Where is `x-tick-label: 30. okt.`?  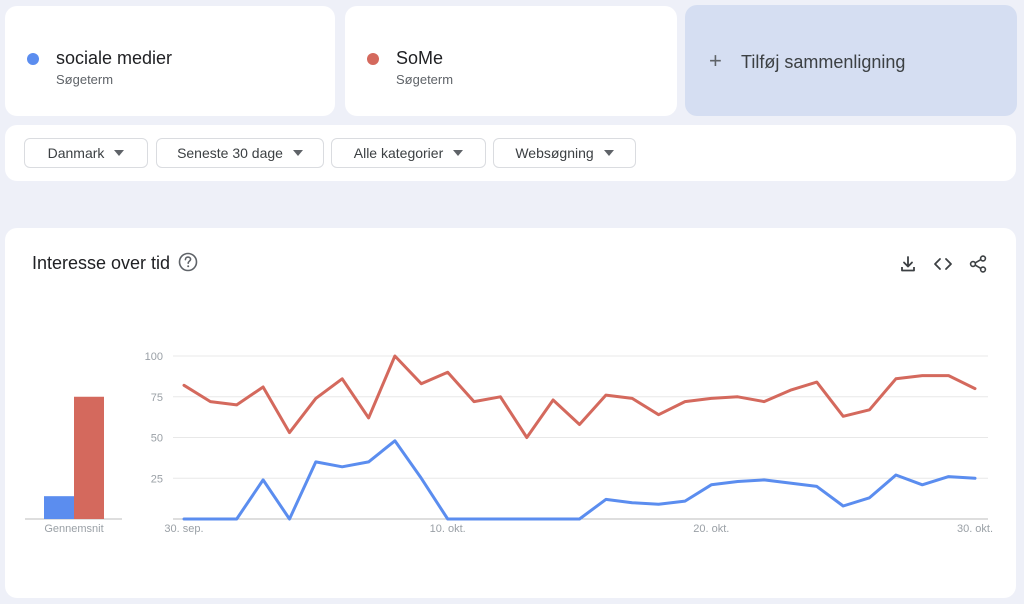 x-tick-label: 30. okt. is located at coordinates (975, 529).